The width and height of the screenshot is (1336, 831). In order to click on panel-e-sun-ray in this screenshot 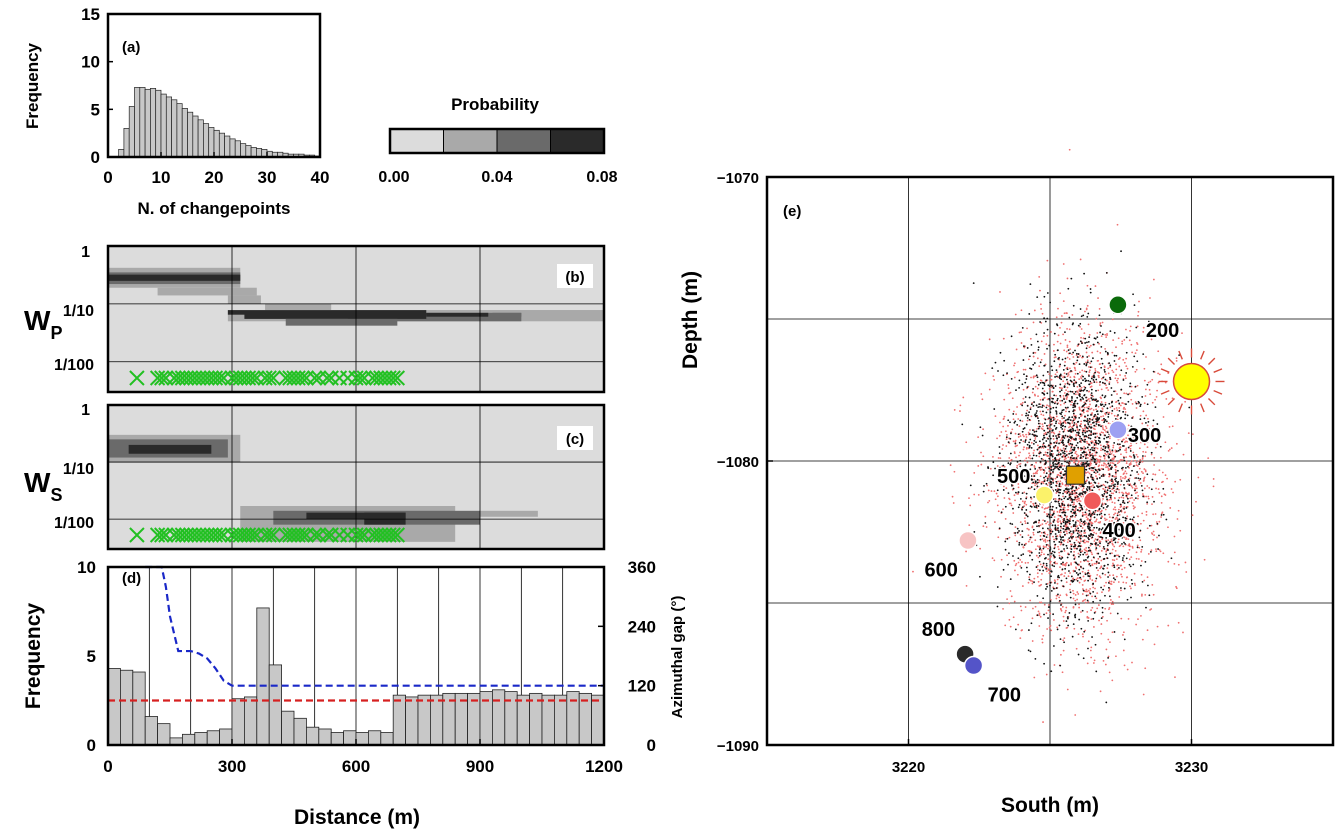, I will do `click(1180, 355)`.